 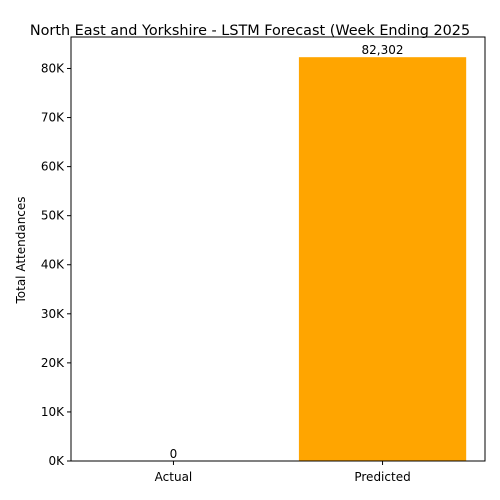 What do you see at coordinates (53, 363) in the screenshot?
I see `y-tick-label: 20K` at bounding box center [53, 363].